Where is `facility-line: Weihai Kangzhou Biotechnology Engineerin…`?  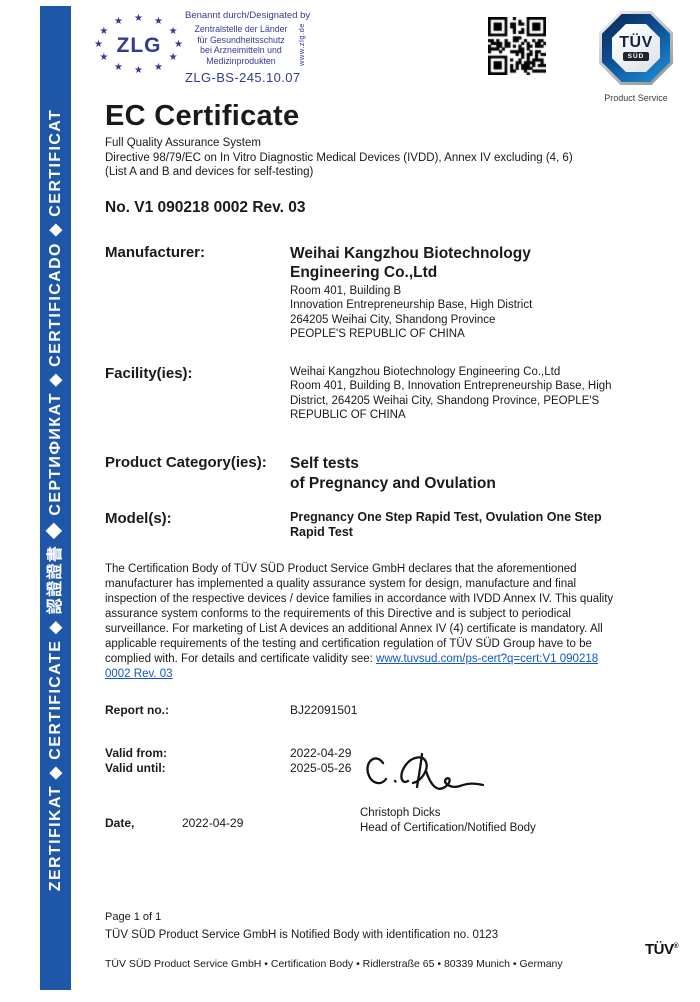 facility-line: Weihai Kangzhou Biotechnology Engineerin… is located at coordinates (425, 371).